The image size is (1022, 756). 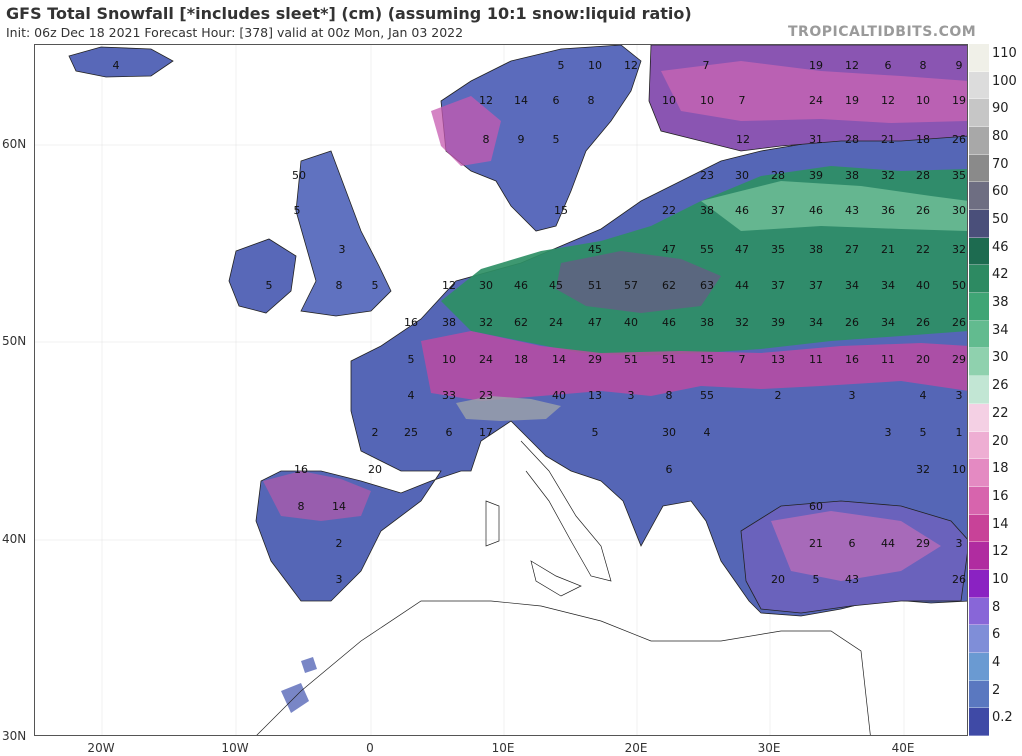 I want to click on snow-band-magenta-nordic, so click(x=466, y=131).